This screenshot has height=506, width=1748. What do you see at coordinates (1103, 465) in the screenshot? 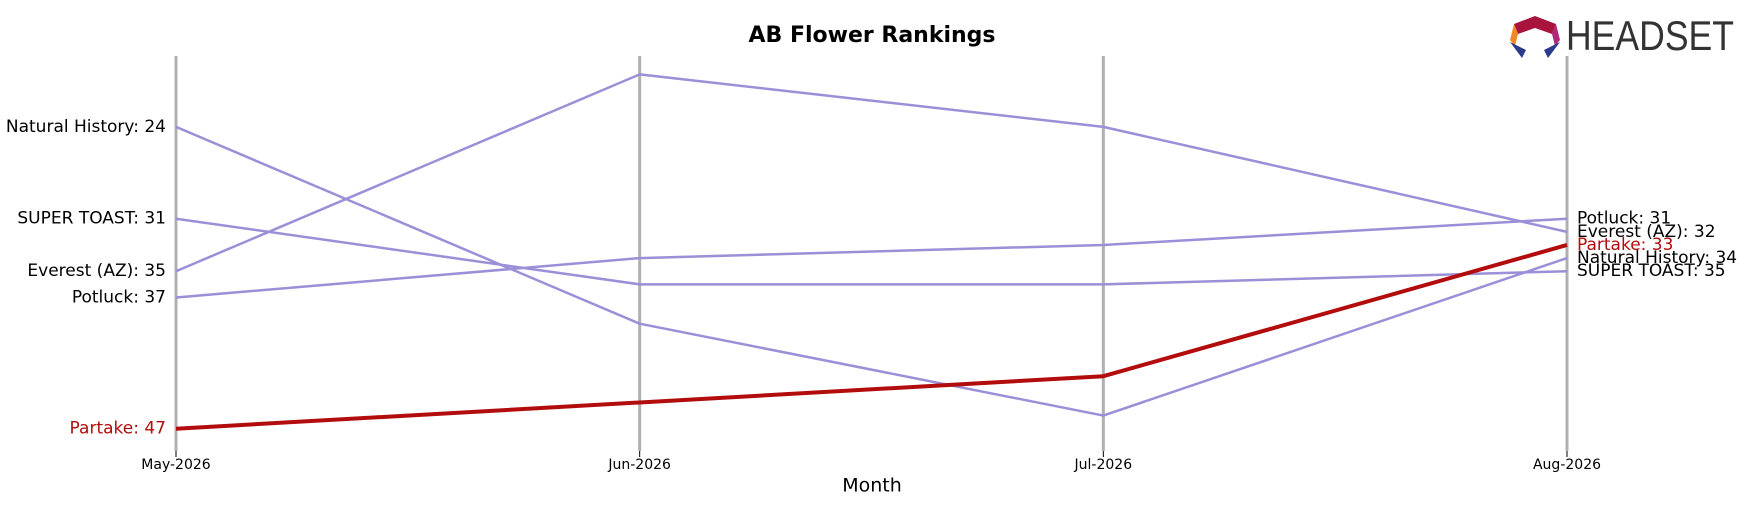
I see `x-tick-label: Jul-2026` at bounding box center [1103, 465].